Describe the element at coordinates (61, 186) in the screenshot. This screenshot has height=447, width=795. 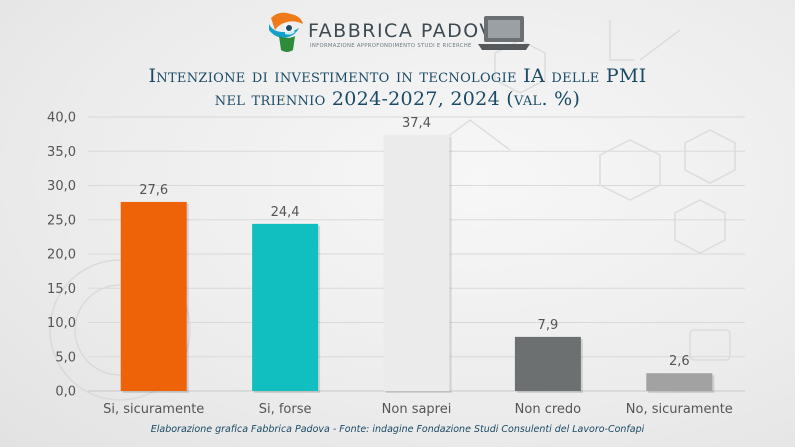
I see `y-tick-label: 30,0` at that location.